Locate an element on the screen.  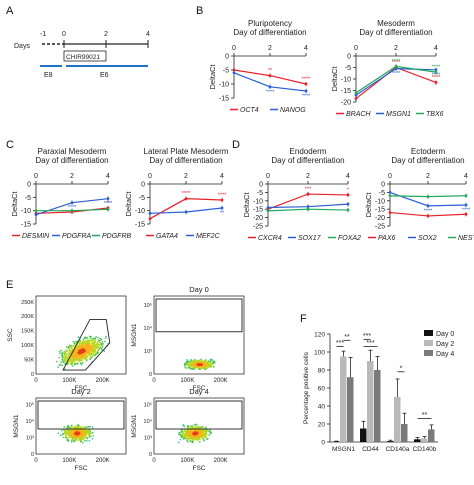
panel-letter-e: E is located at coordinates (9, 285).